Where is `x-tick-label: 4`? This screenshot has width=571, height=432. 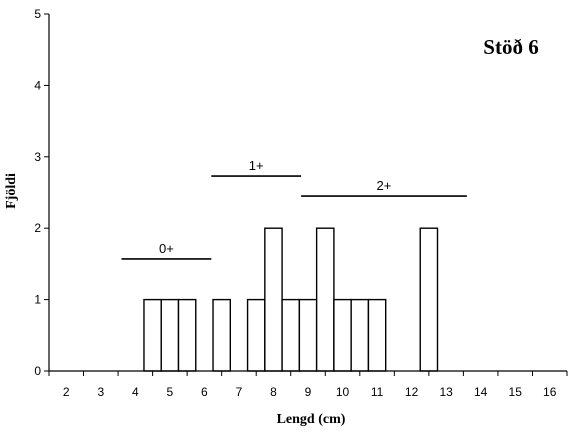
x-tick-label: 4 is located at coordinates (135, 392).